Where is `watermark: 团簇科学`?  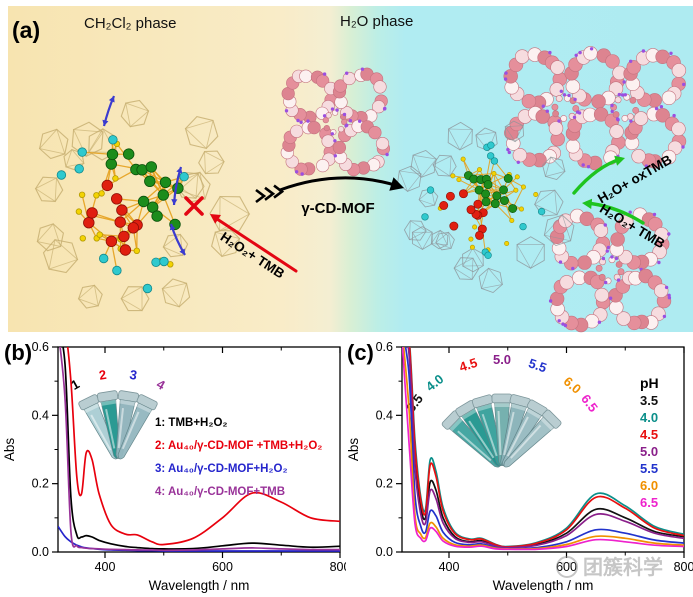 watermark: 团簇科学 is located at coordinates (609, 567).